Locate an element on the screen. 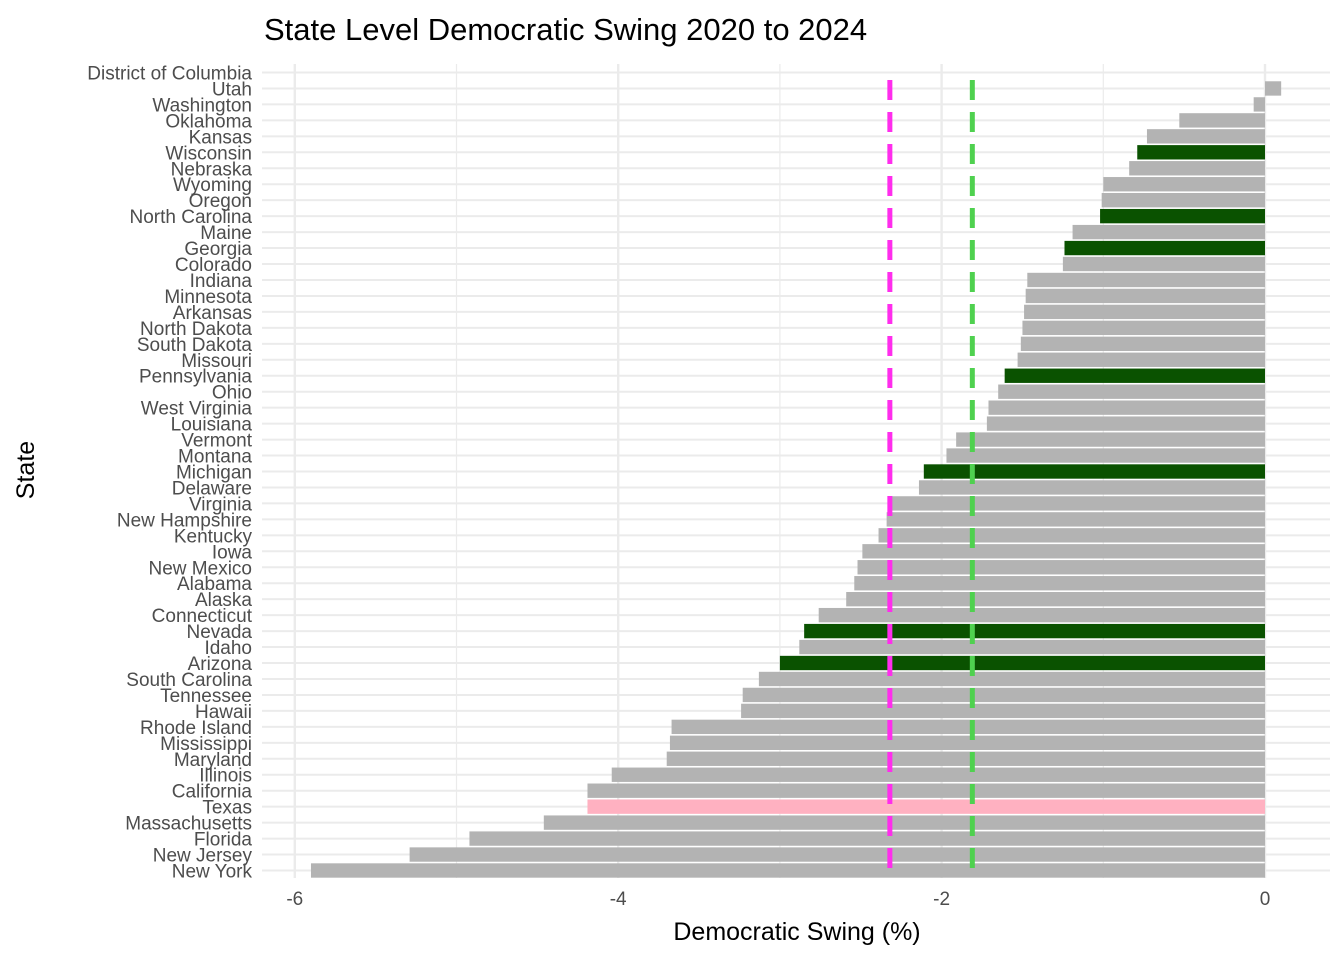  y-tick-label: New York is located at coordinates (212, 872).